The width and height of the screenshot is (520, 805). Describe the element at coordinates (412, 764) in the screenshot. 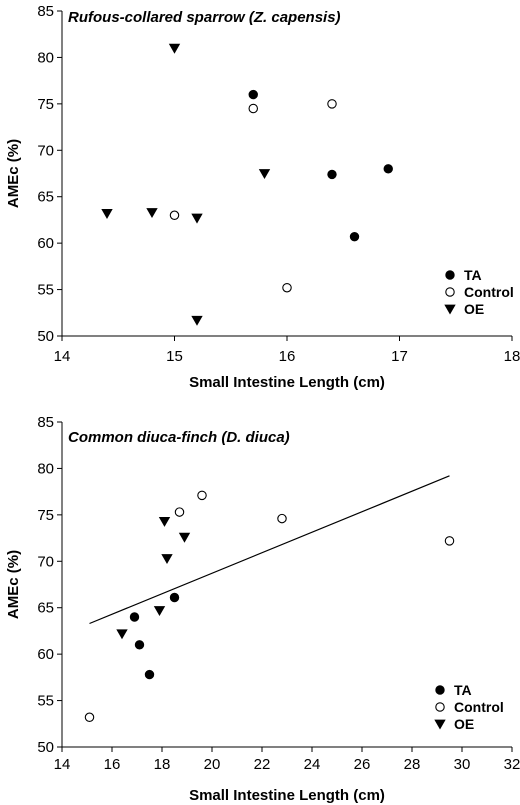

I see `x-tick-label: 28` at that location.